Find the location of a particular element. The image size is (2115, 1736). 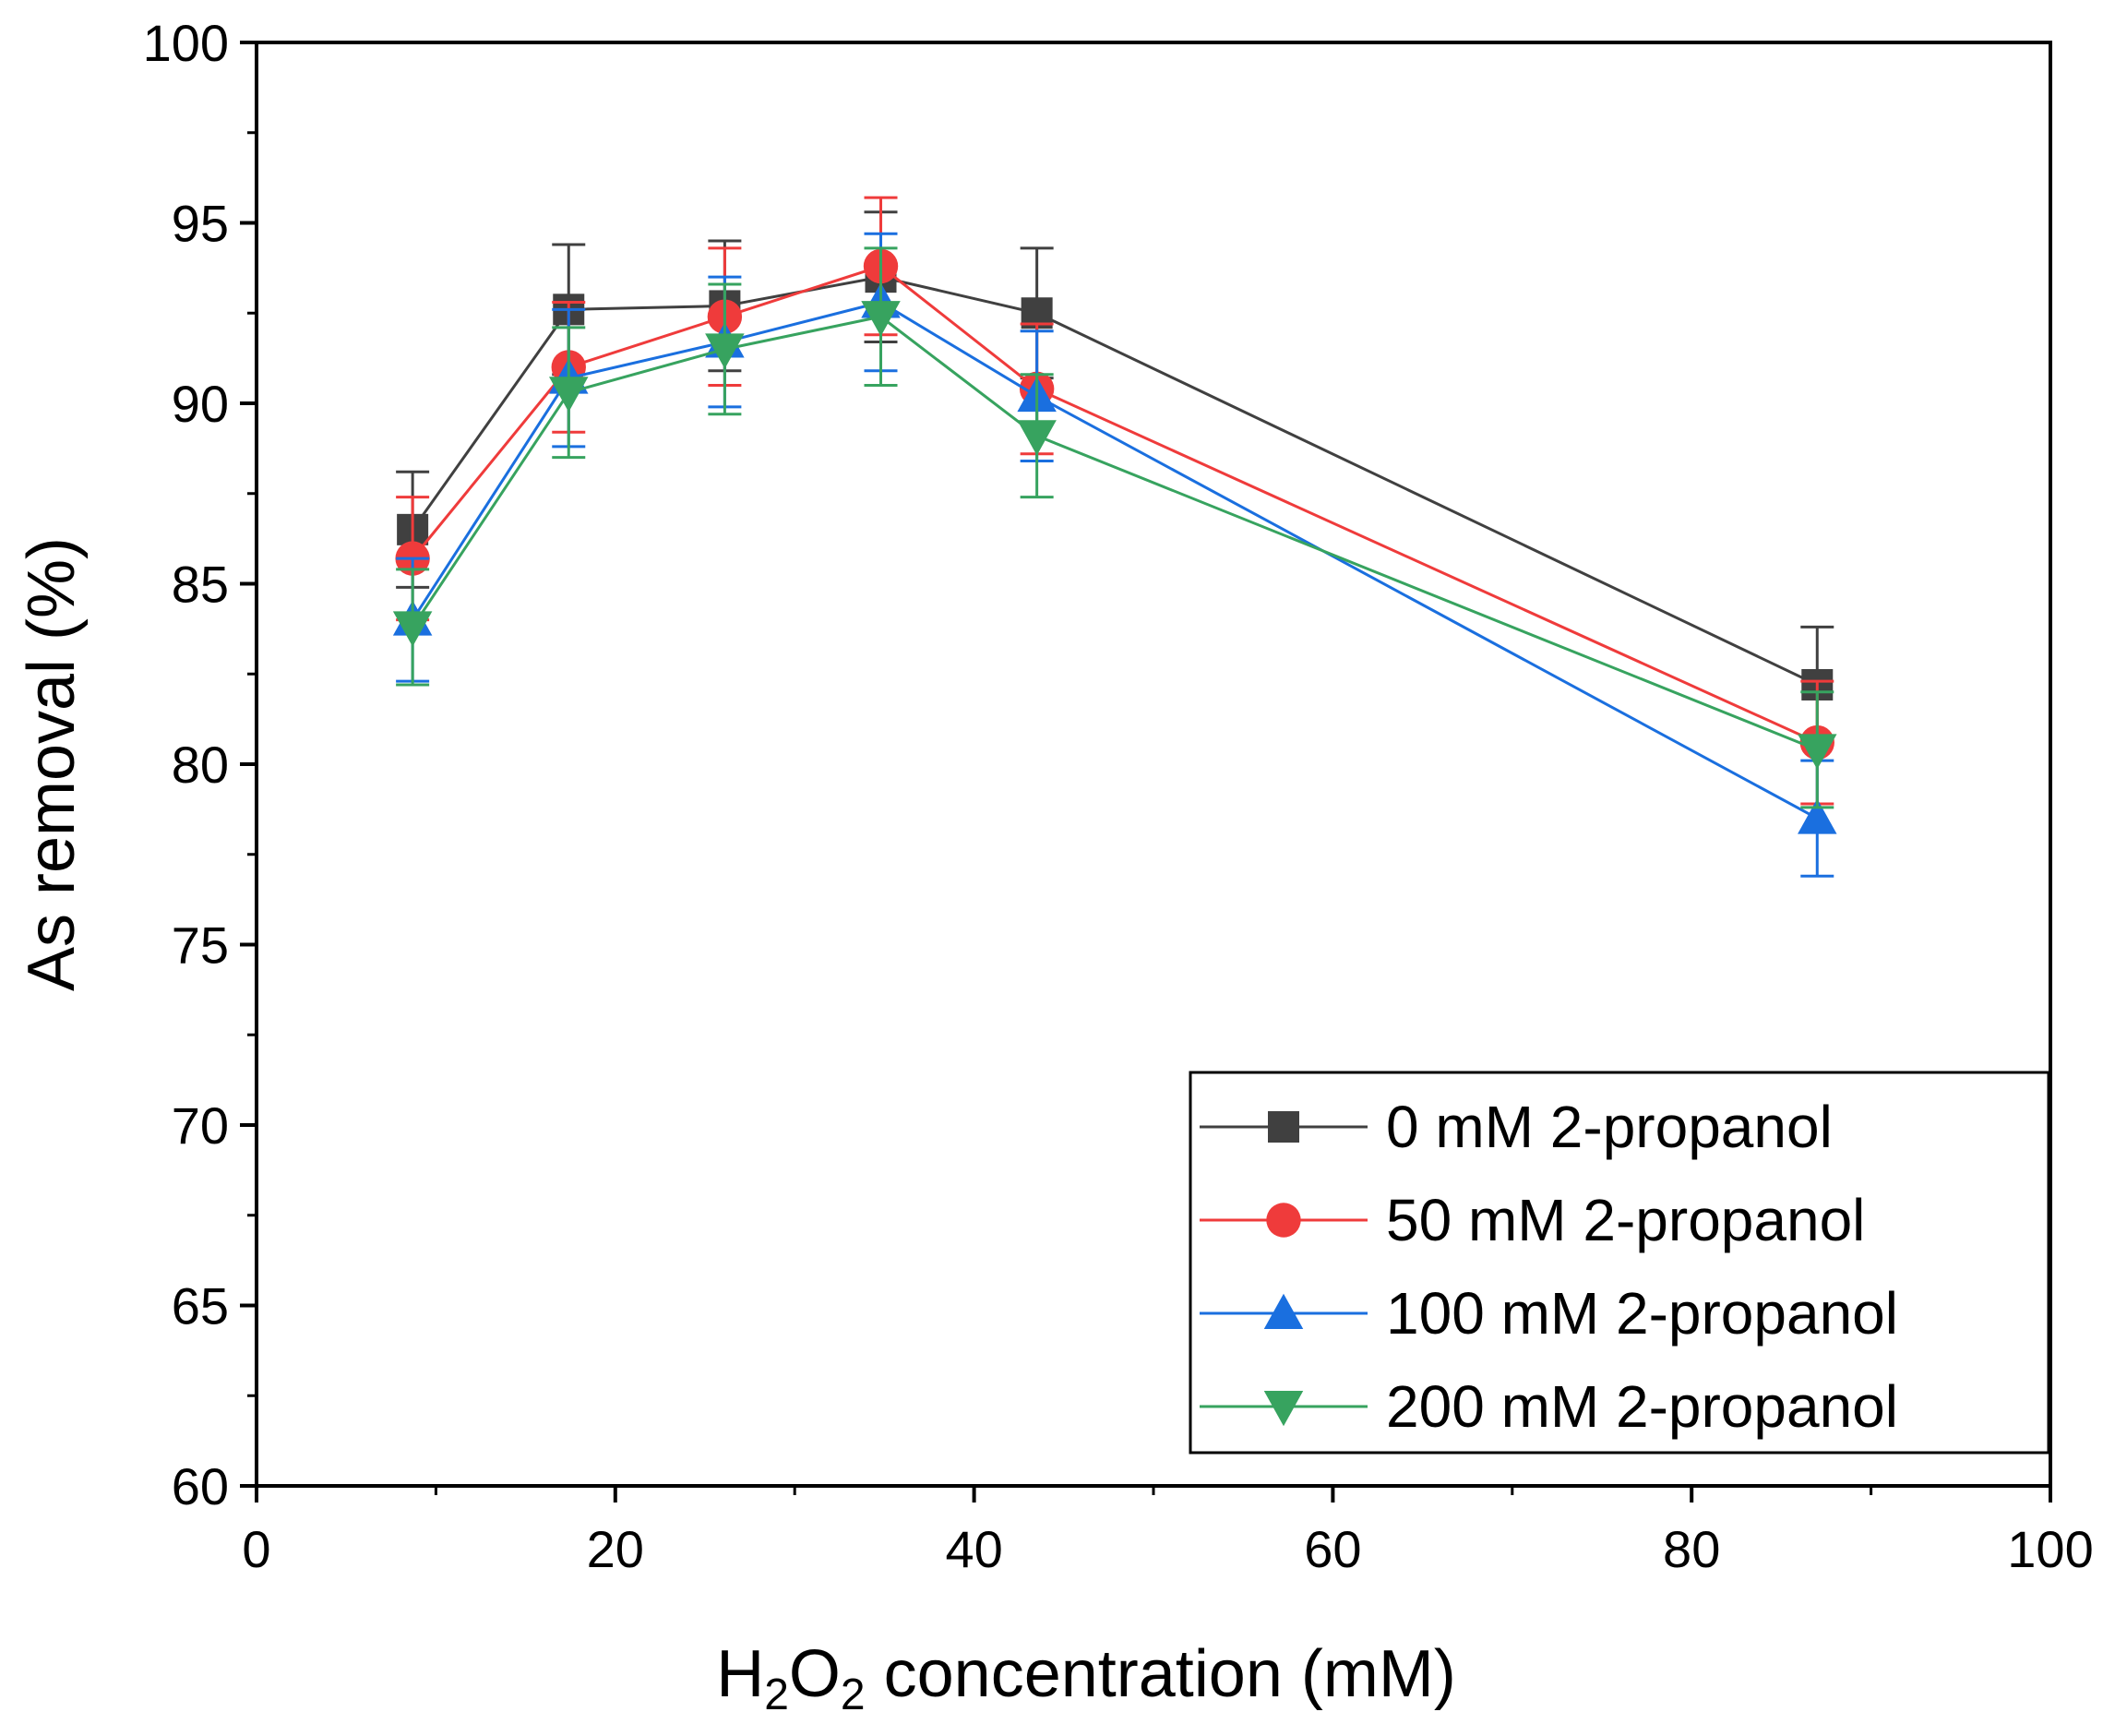

y-tick-label: 80 is located at coordinates (200, 765).